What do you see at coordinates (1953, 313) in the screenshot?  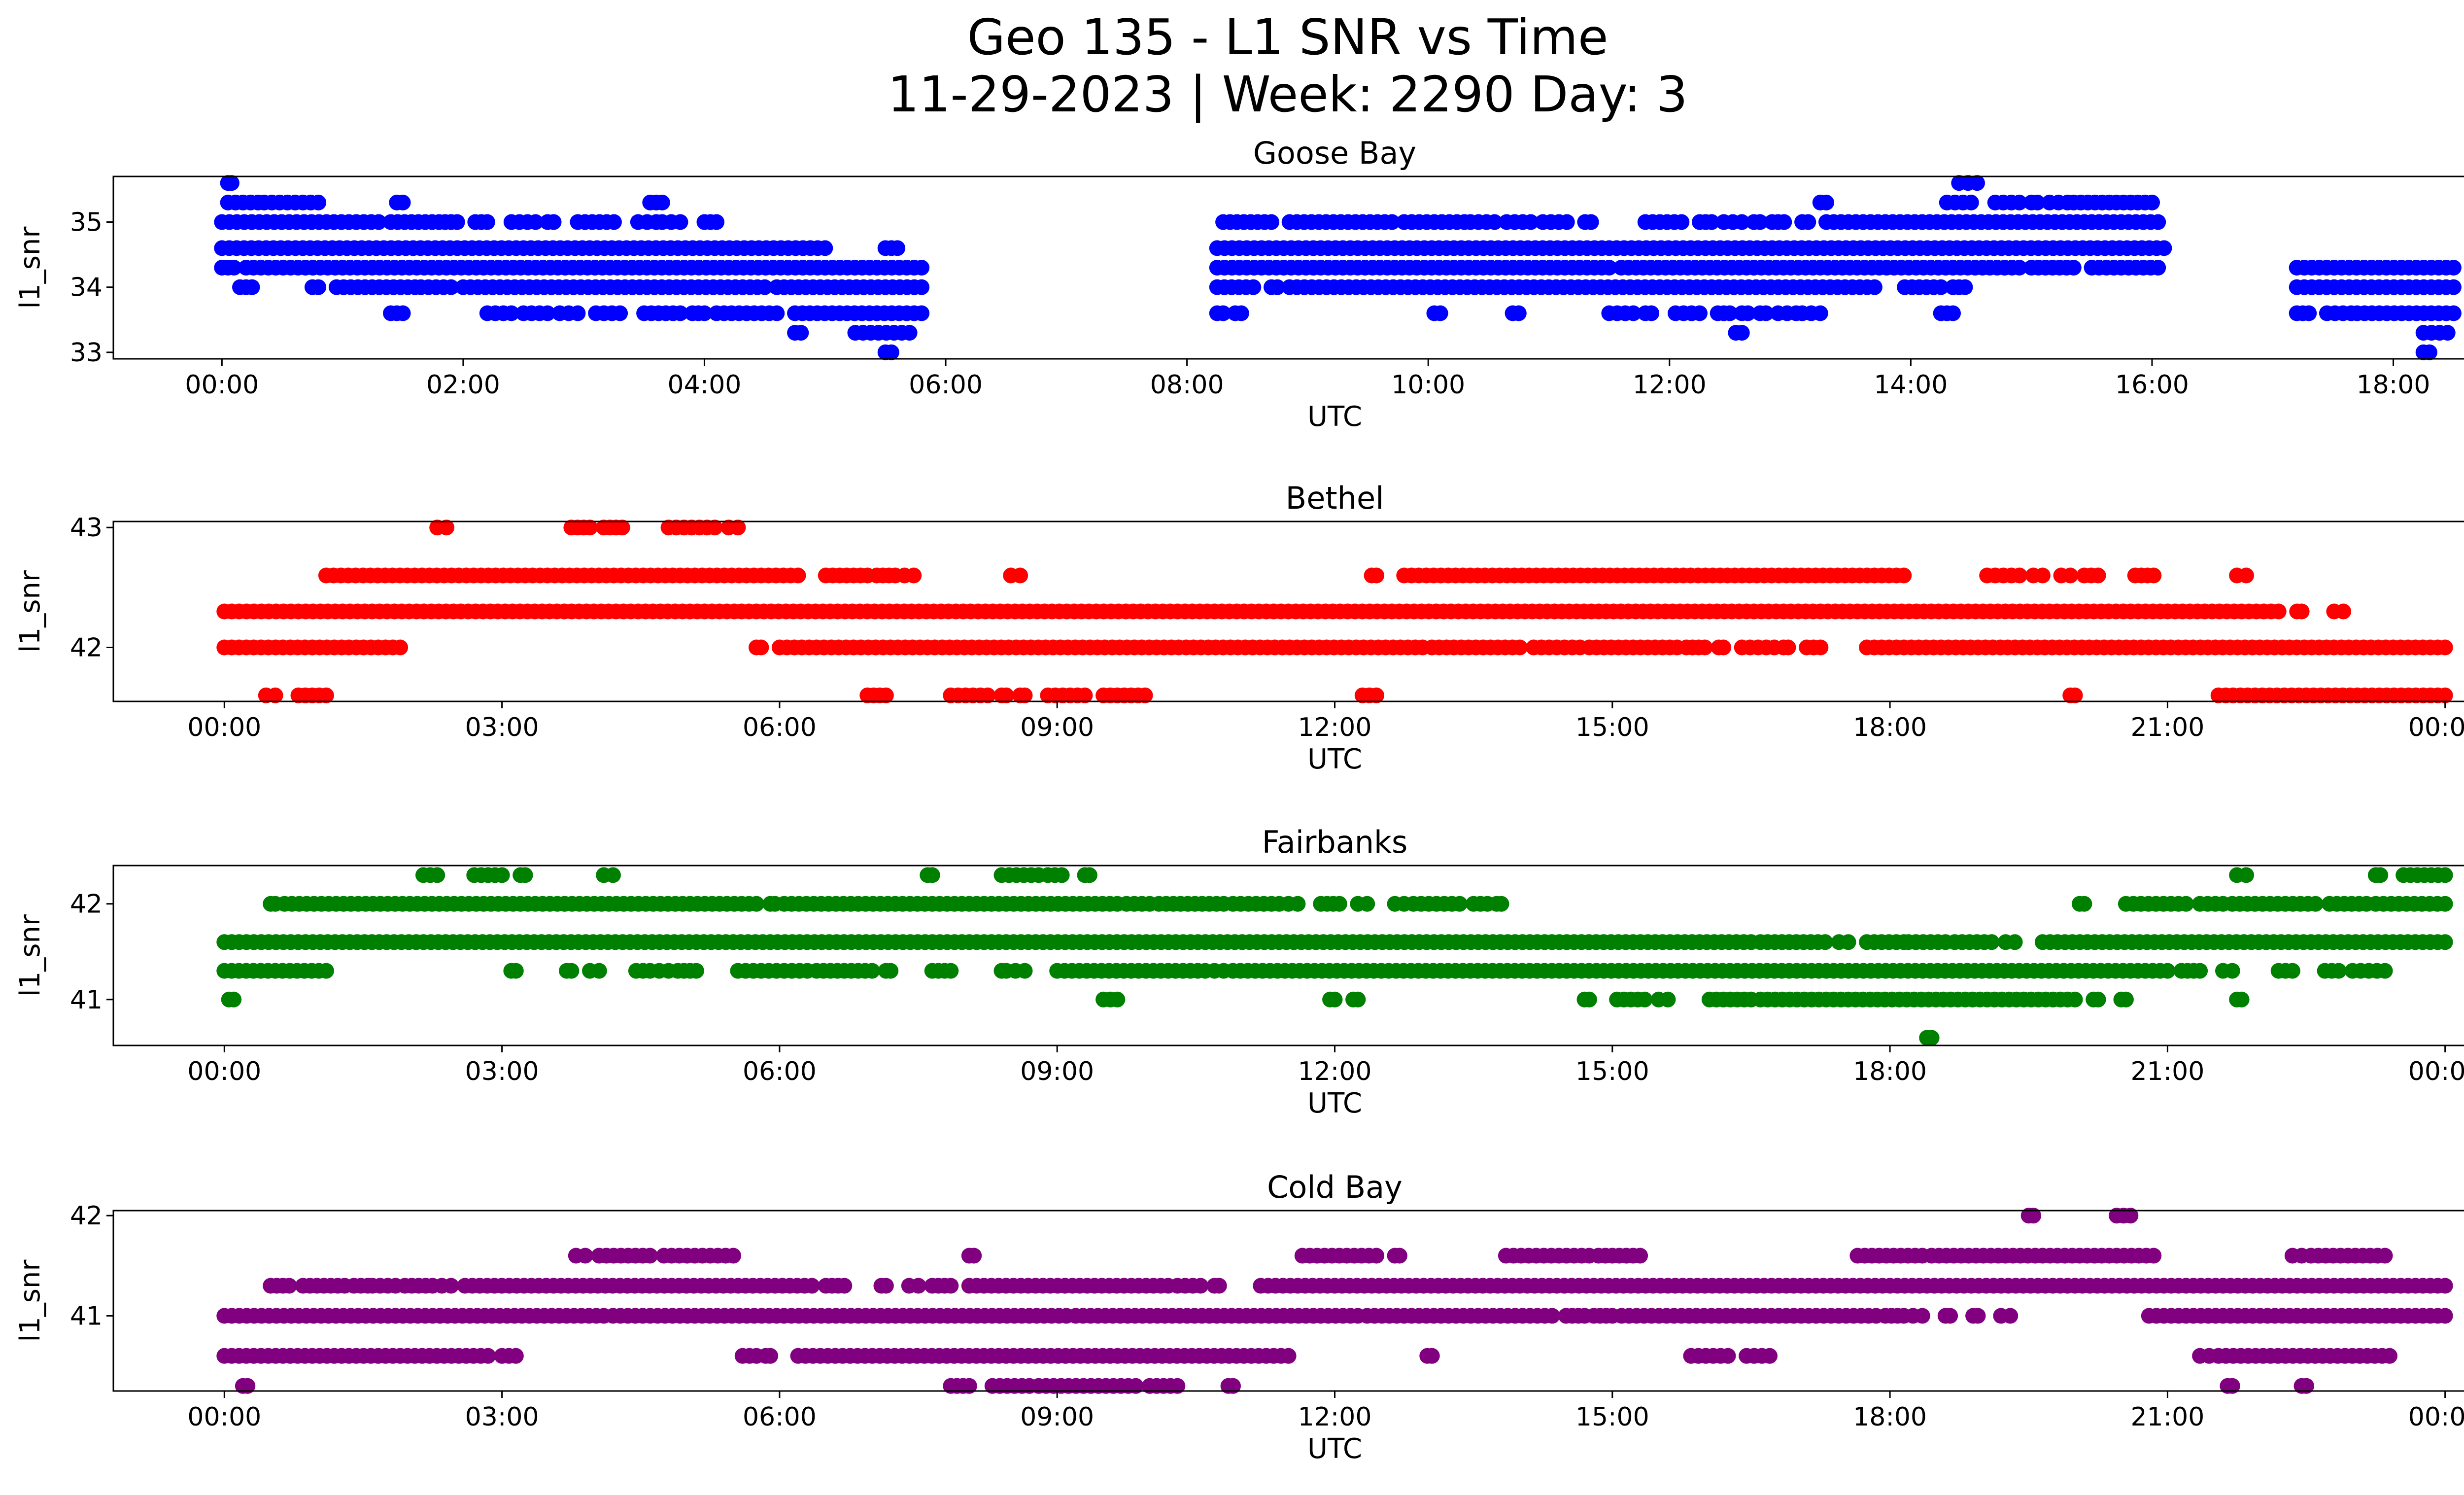 I see `data-point-33.6-14.35` at bounding box center [1953, 313].